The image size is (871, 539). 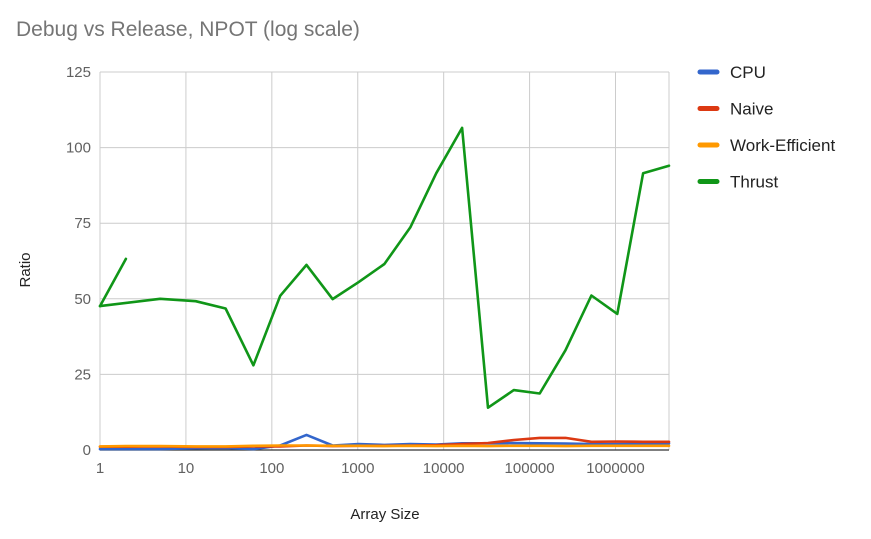 I want to click on legend-label-naive: Naive, so click(x=751, y=109).